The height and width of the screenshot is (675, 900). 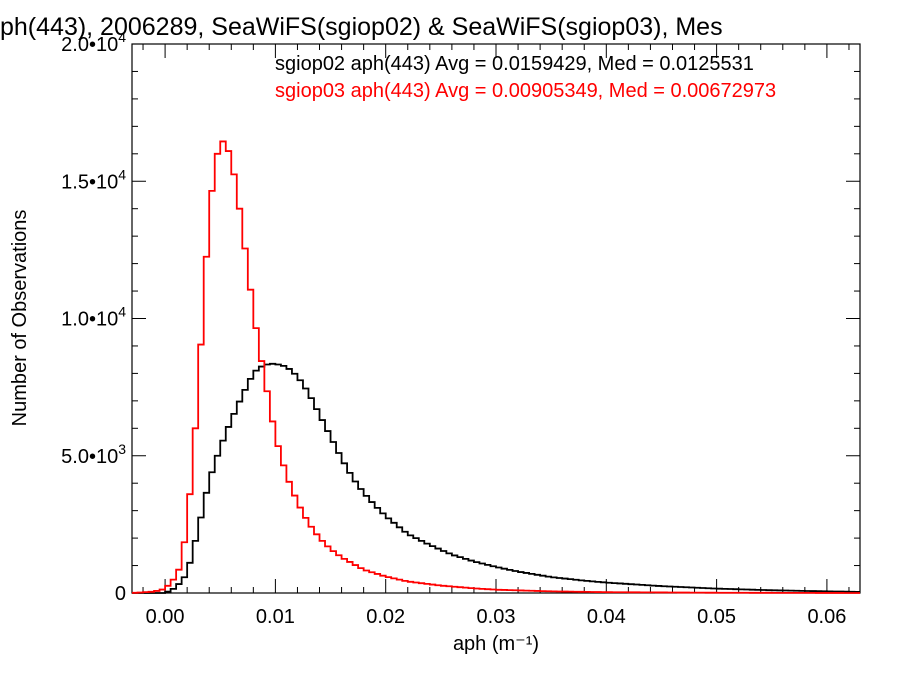 What do you see at coordinates (93, 42) in the screenshot?
I see `y-tick-label: 2.0•104` at bounding box center [93, 42].